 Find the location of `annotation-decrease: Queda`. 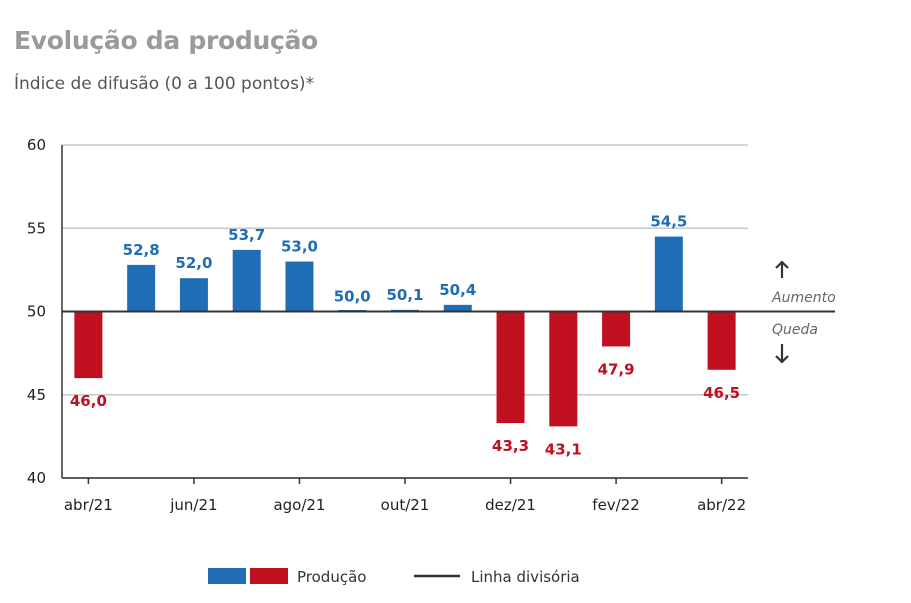

annotation-decrease: Queda is located at coordinates (795, 343).